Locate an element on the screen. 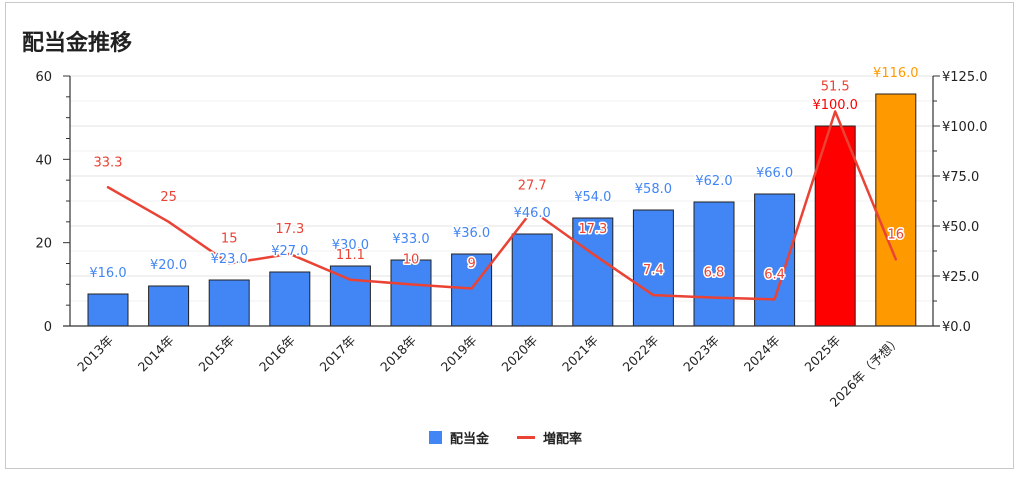 Image resolution: width=1020 pixels, height=477 pixels. dividend-value-label-8: ¥54.0 is located at coordinates (592, 197).